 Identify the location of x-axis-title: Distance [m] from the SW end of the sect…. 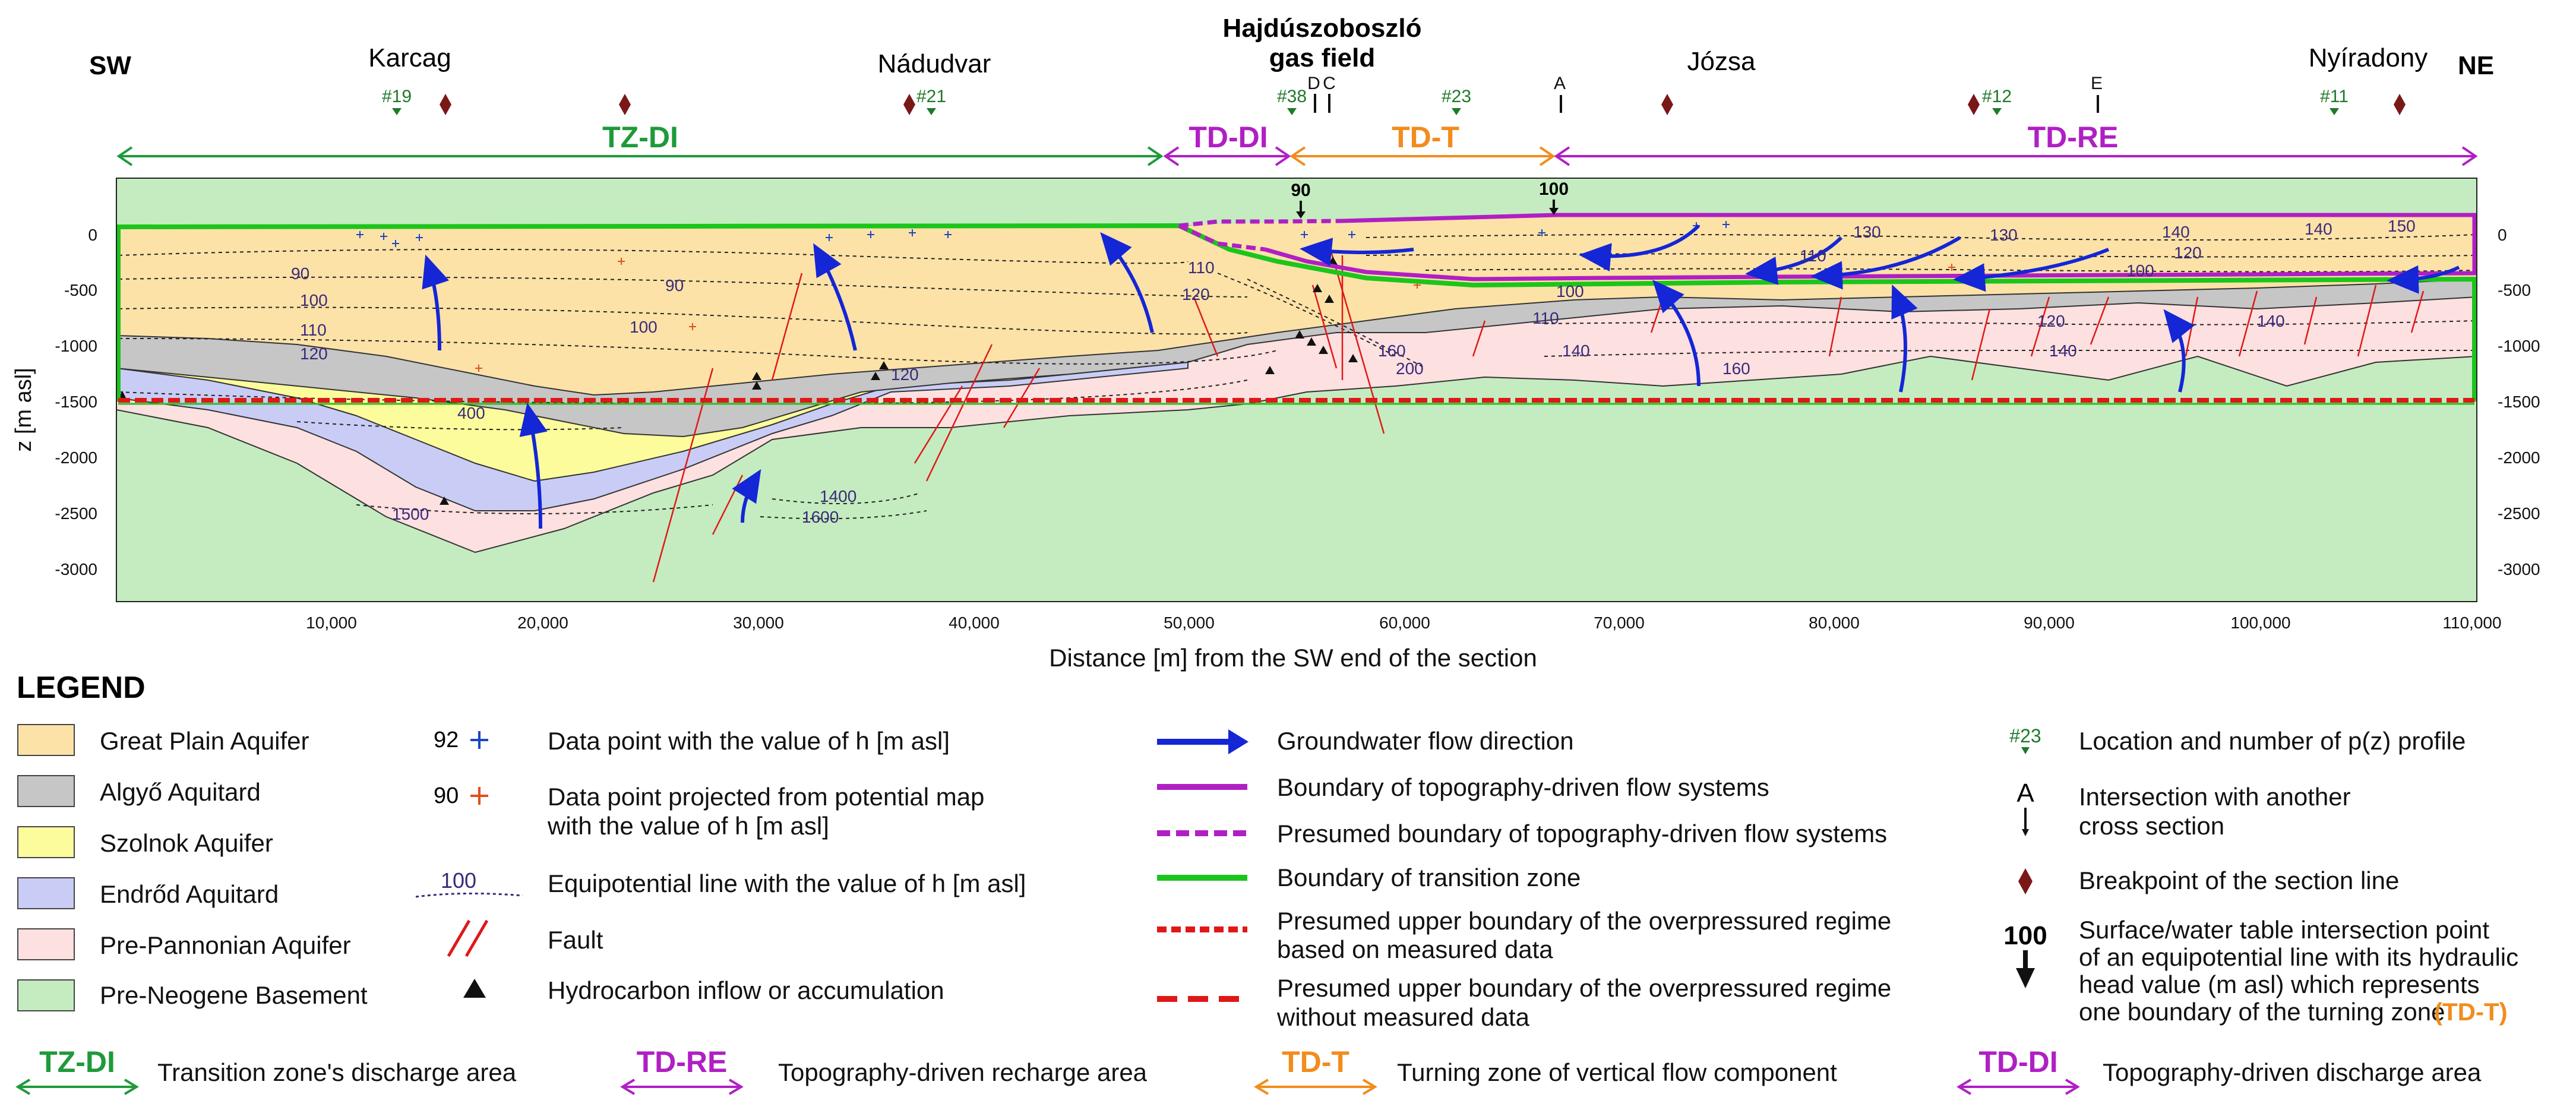
(1293, 658).